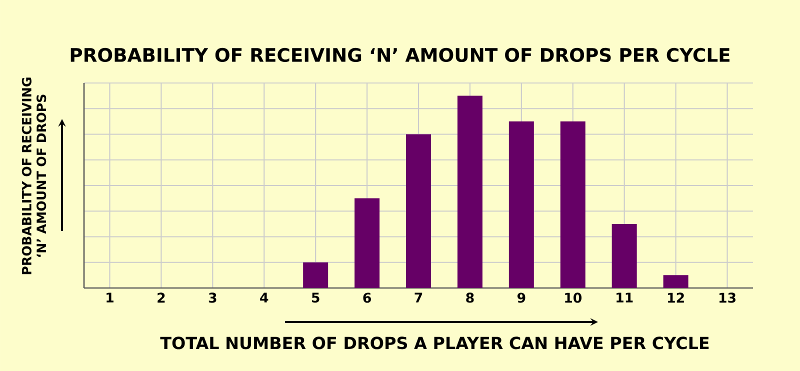 This screenshot has width=800, height=371. I want to click on chart-title: PROBABILITY OF RECEIVING ‘N’ AMOUNT OF DROPS PER CYCLE, so click(400, 55).